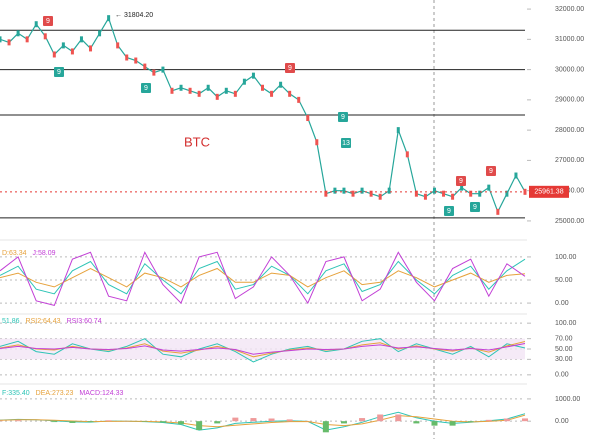  Describe the element at coordinates (549, 191) in the screenshot. I see `last-price-box` at that location.